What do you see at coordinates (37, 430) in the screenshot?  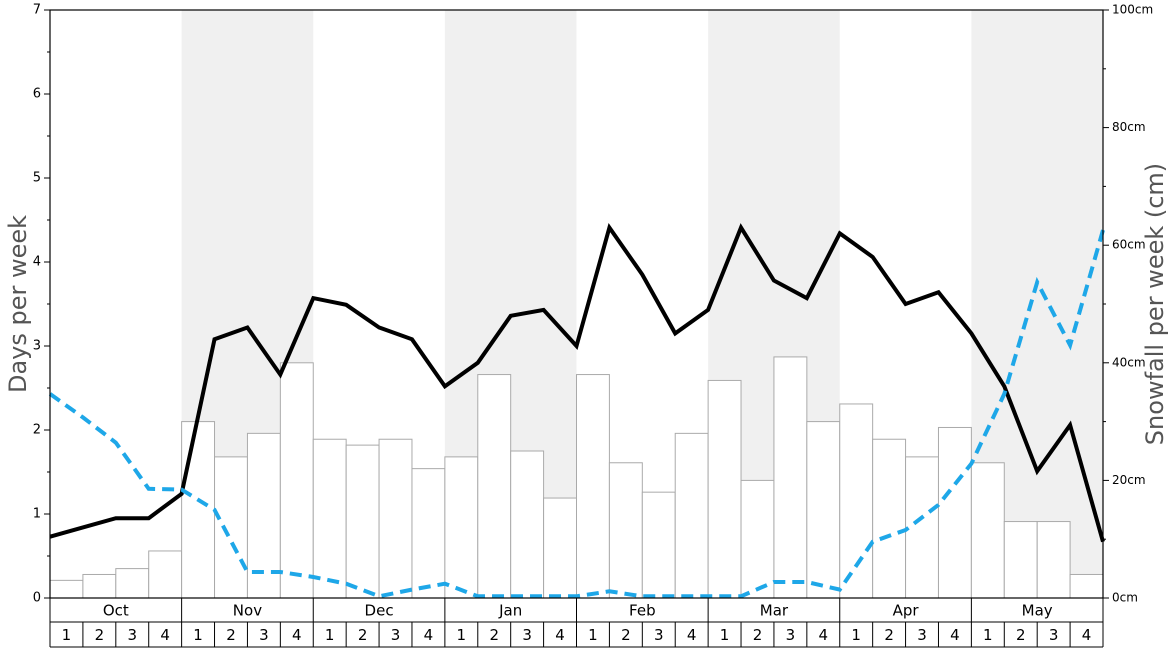 I see `left-tick-label: 2` at bounding box center [37, 430].